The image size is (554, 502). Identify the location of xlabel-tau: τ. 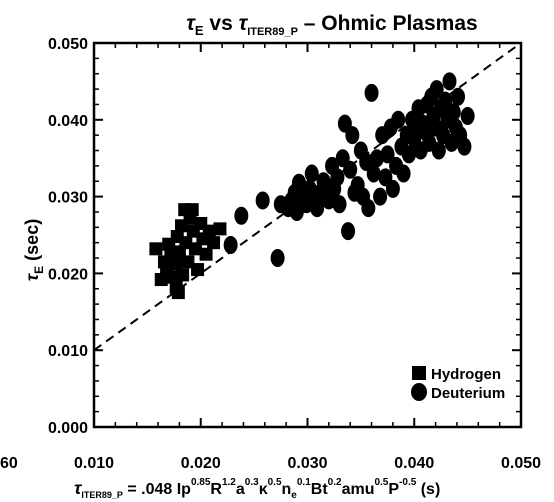
(78, 488).